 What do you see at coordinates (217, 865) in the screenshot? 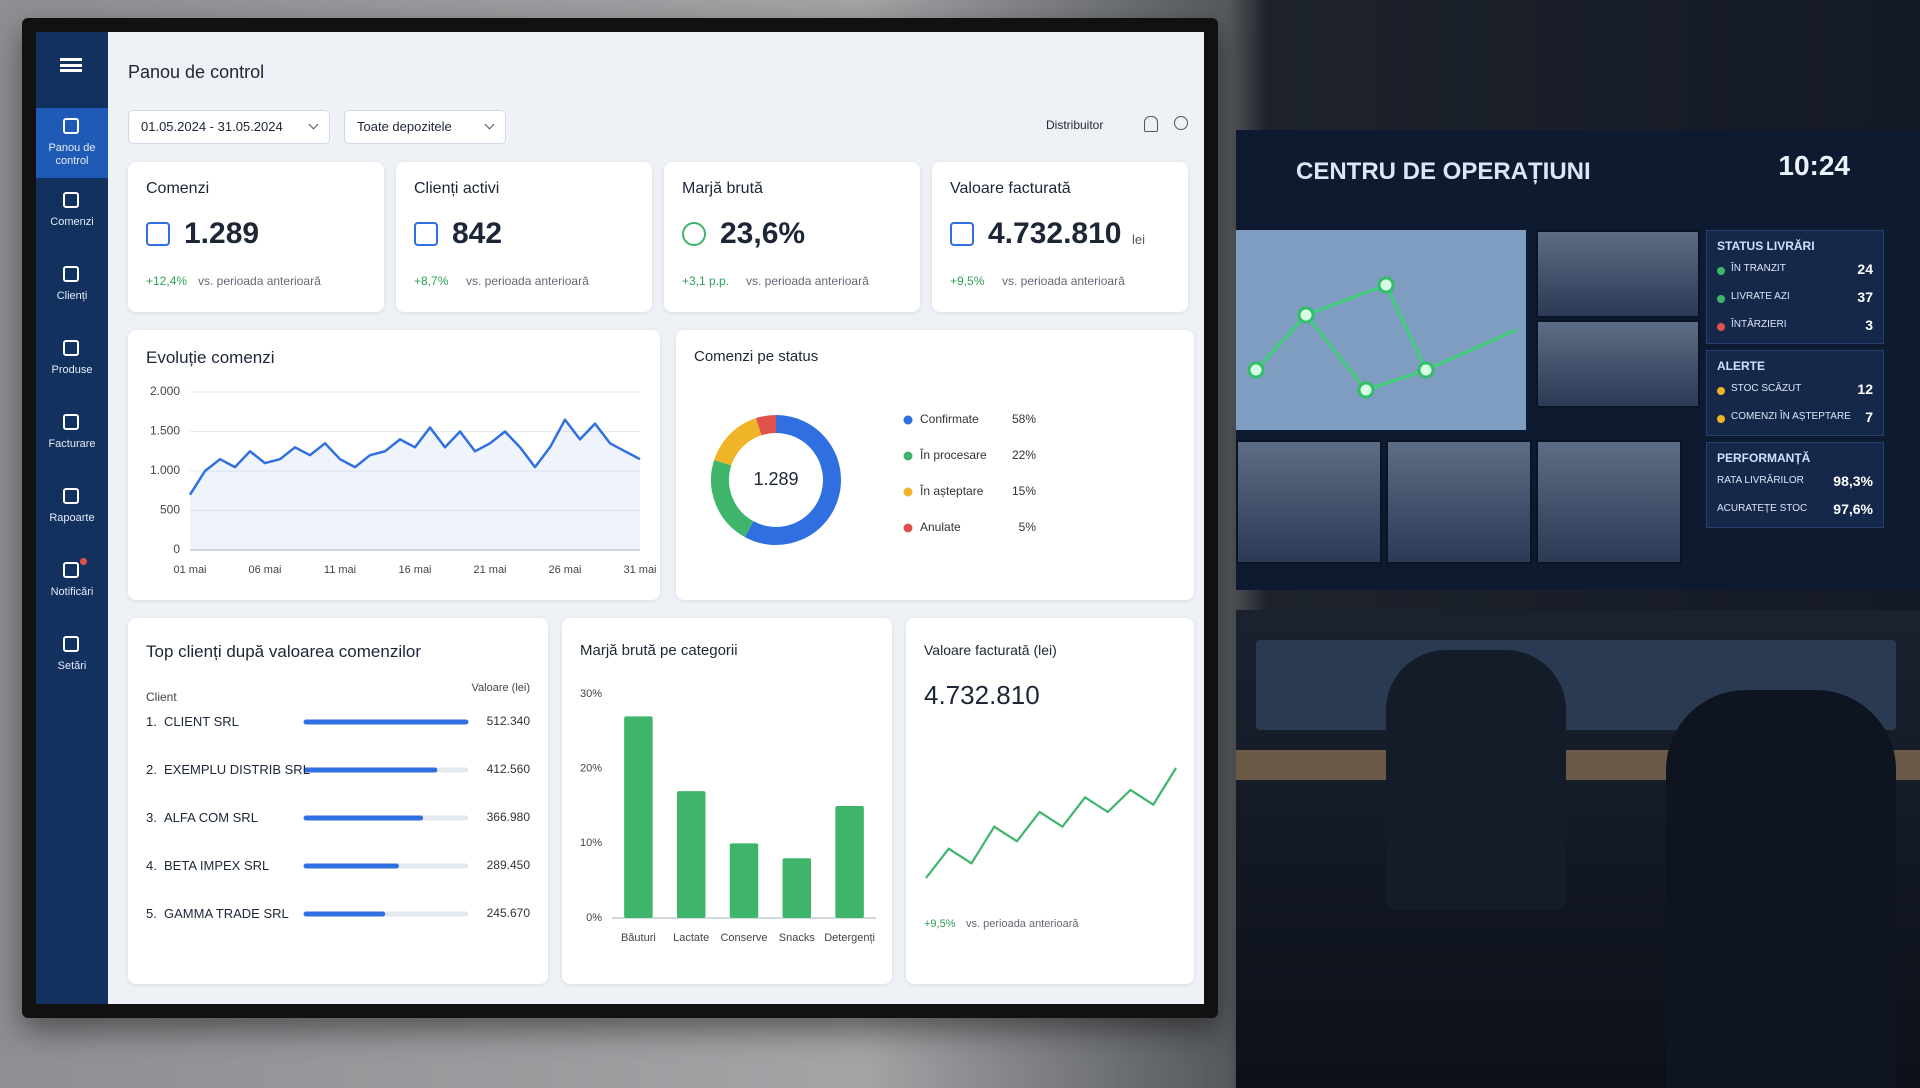
I see `client-name: BETA IMPEX SRL` at bounding box center [217, 865].